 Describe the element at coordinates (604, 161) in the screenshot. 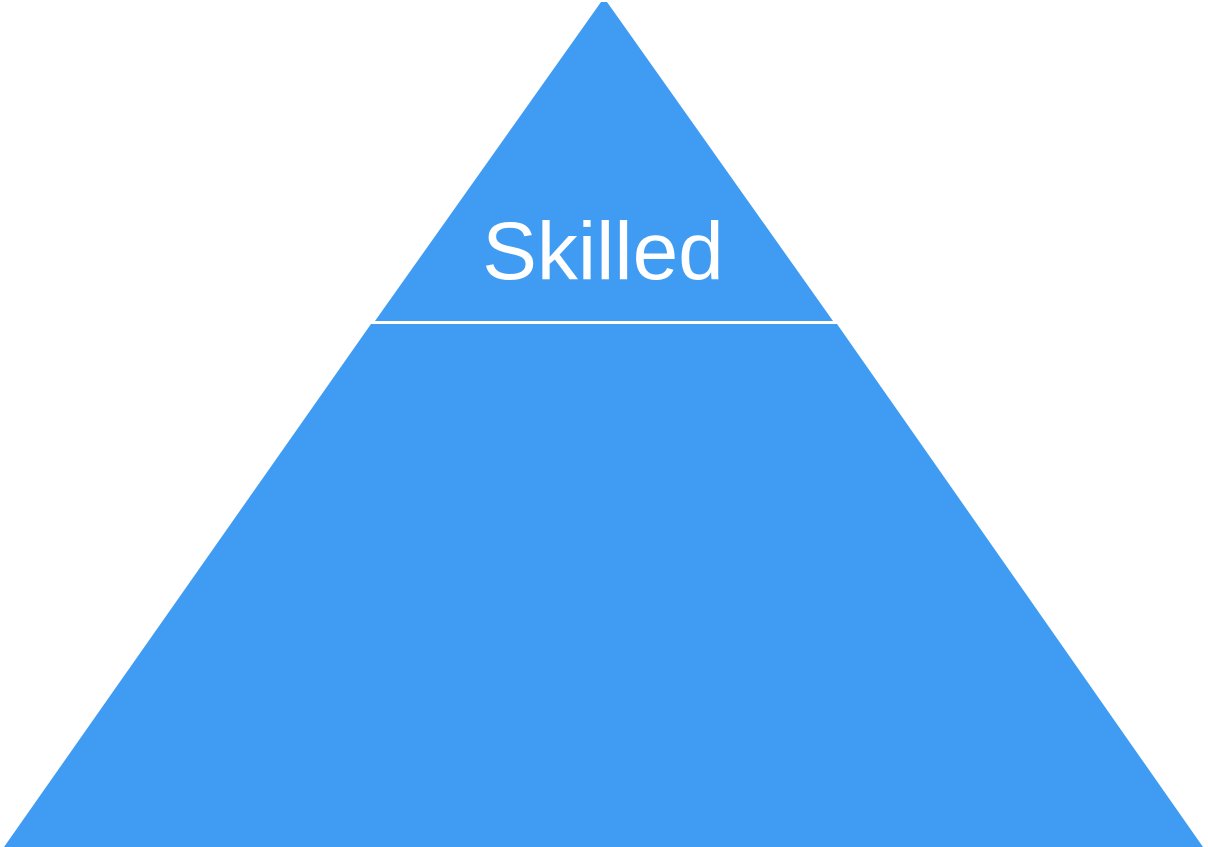

I see `pyramid-tier-top` at that location.